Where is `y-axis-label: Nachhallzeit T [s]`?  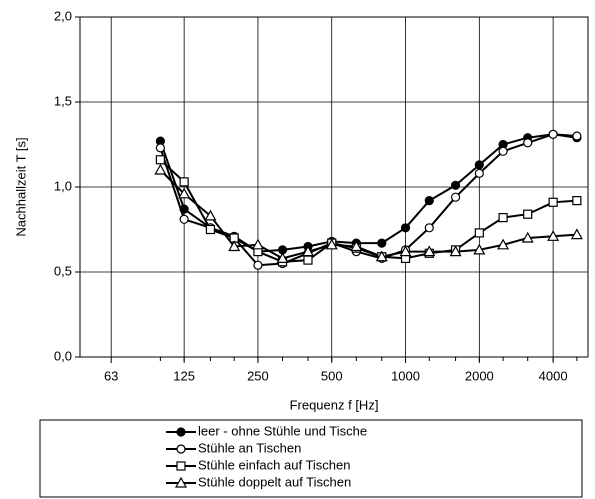
y-axis-label: Nachhallzeit T [s] is located at coordinates (20, 186).